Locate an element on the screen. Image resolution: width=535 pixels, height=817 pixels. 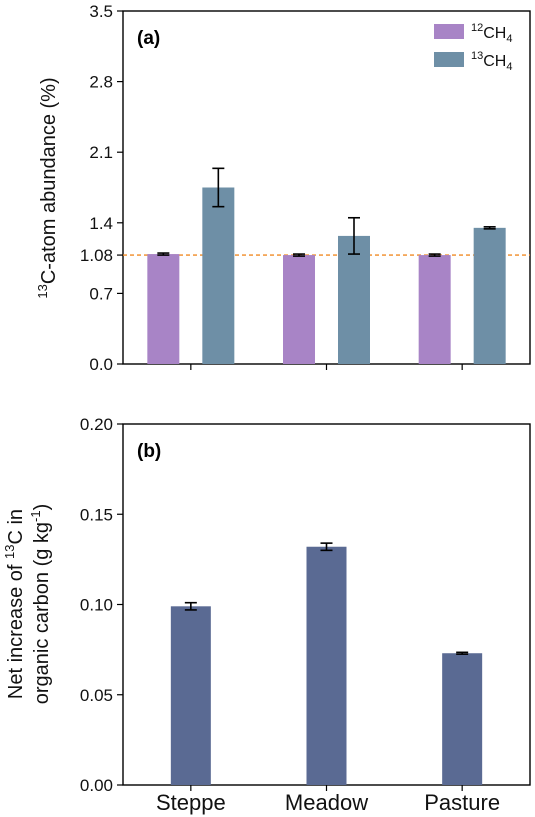
y-tick-label: 3.5 is located at coordinates (101, 11).